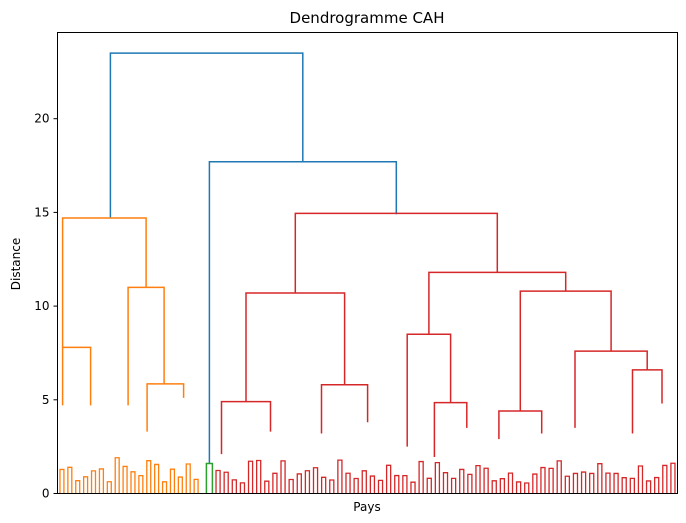 The image size is (686, 523). Describe the element at coordinates (46, 306) in the screenshot. I see `y-axis-ticks: 0 5 10 15 20` at that location.